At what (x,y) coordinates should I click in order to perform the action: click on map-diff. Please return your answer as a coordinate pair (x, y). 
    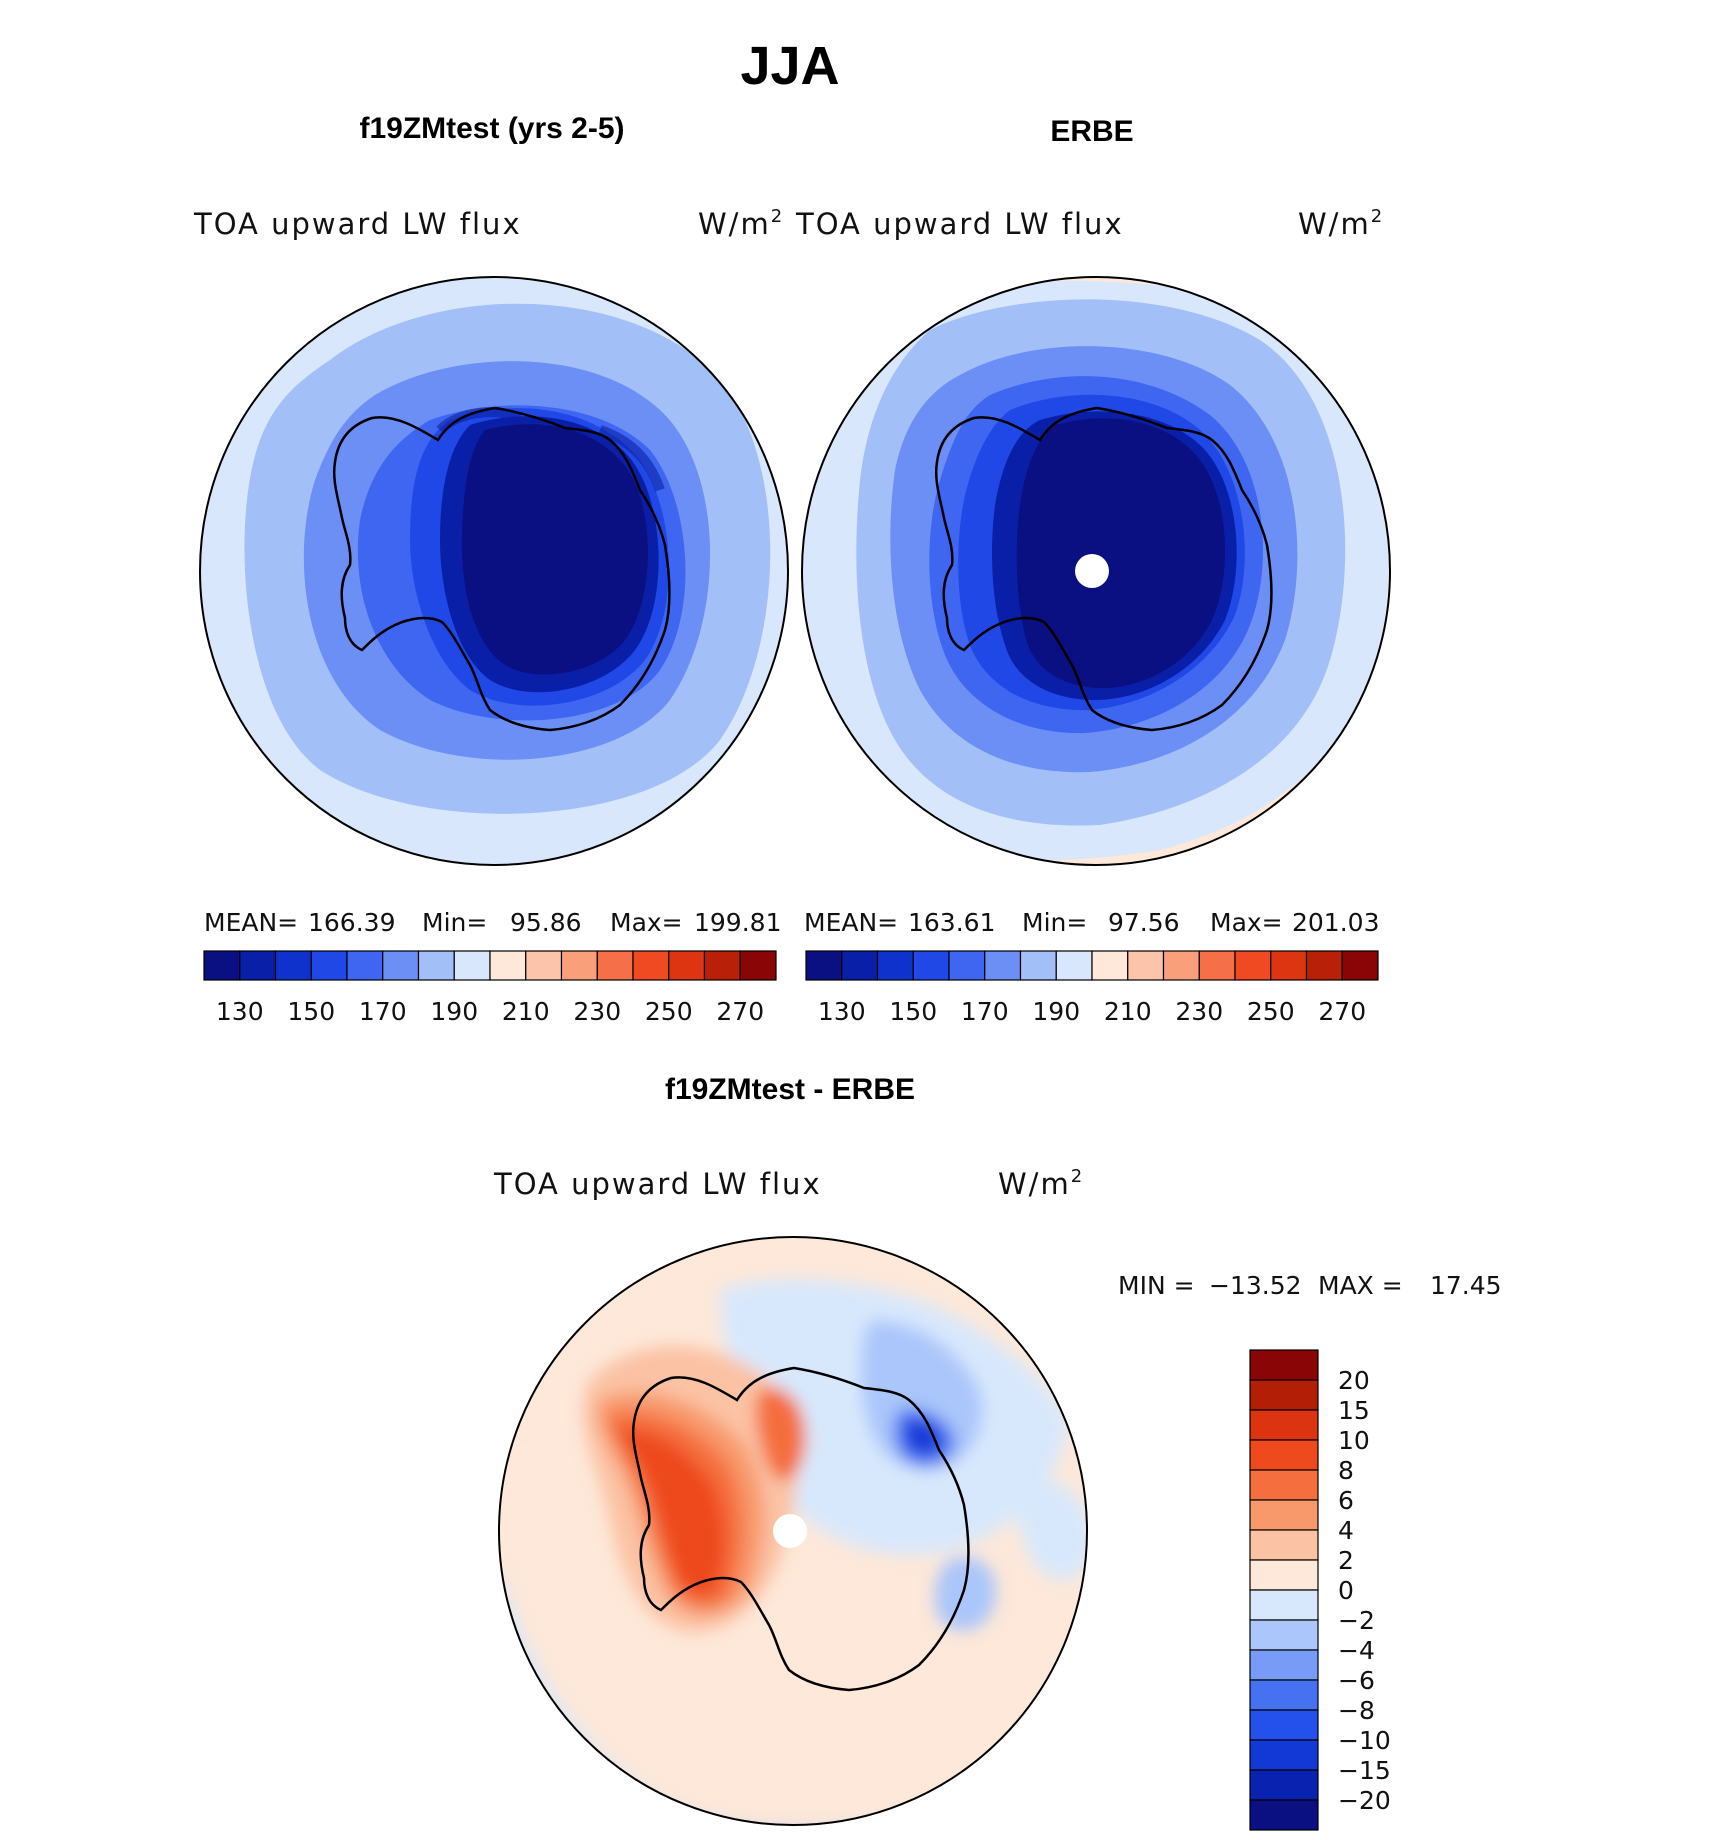
    Looking at the image, I should click on (793, 1531).